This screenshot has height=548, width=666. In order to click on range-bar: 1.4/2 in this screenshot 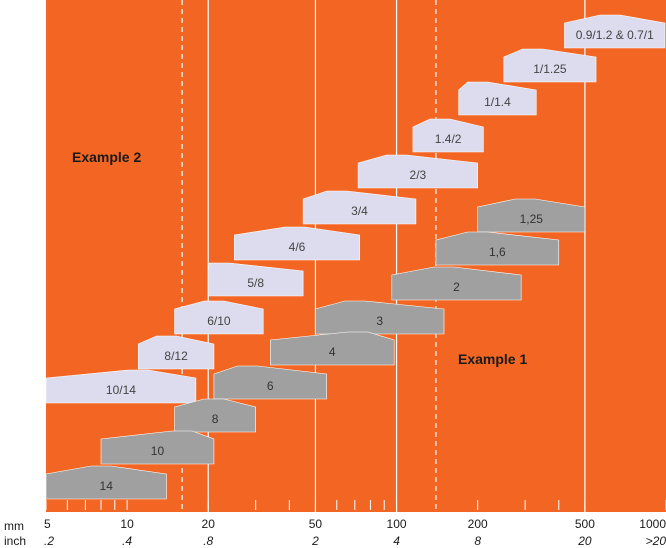, I will do `click(448, 135)`.